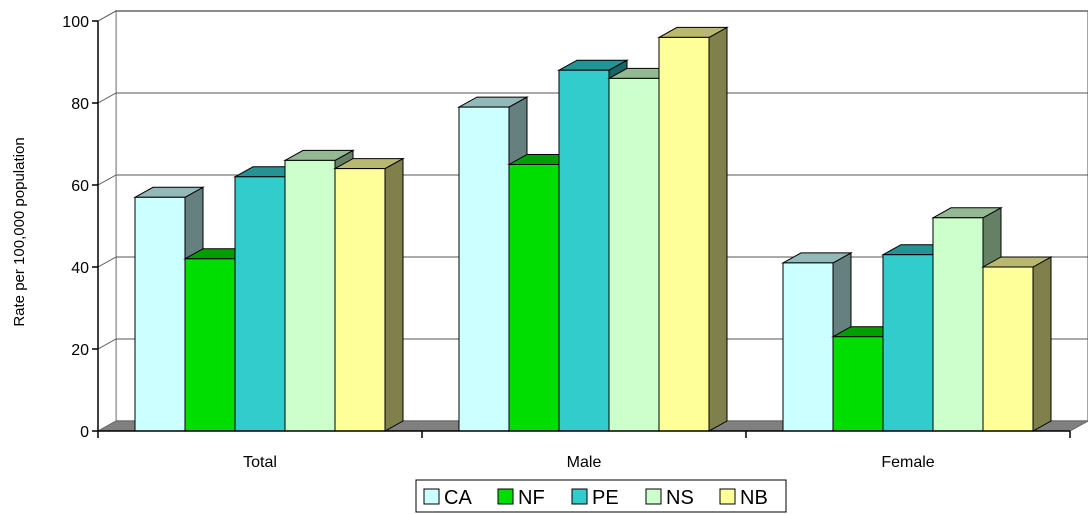 This screenshot has width=1088, height=514. I want to click on x-tick-label: Female, so click(907, 462).